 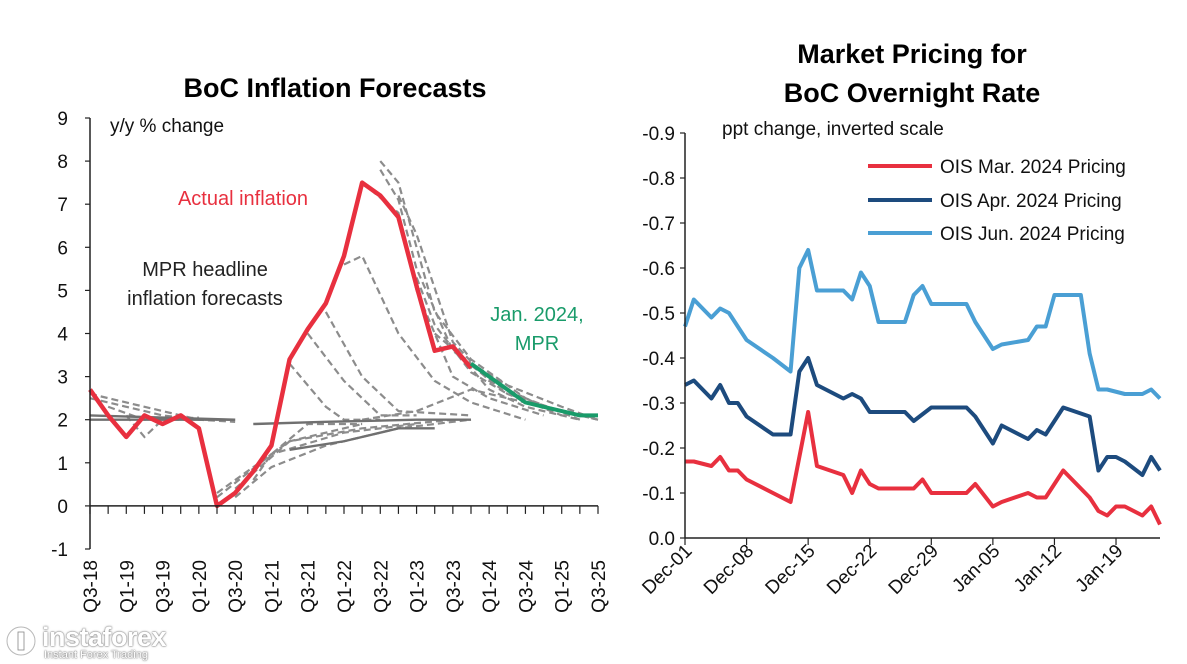 I want to click on left-x-tick-label: Q3-18, so click(x=91, y=586).